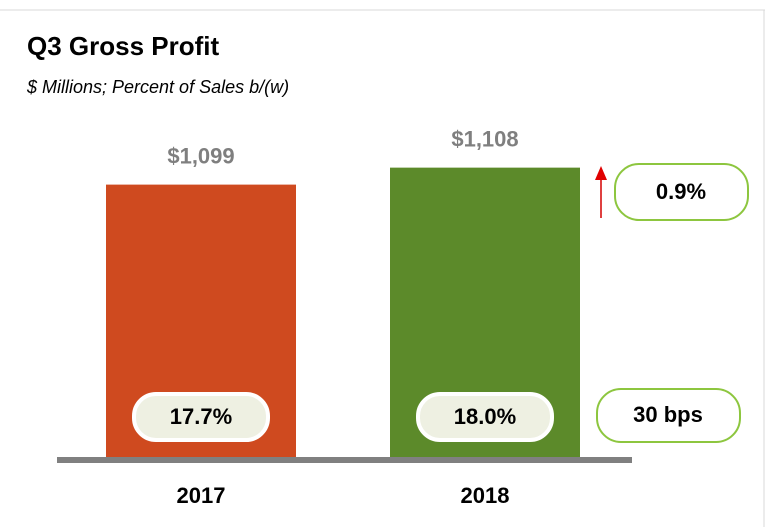 The width and height of the screenshot is (765, 527). I want to click on value-label: $1,099, so click(200, 155).